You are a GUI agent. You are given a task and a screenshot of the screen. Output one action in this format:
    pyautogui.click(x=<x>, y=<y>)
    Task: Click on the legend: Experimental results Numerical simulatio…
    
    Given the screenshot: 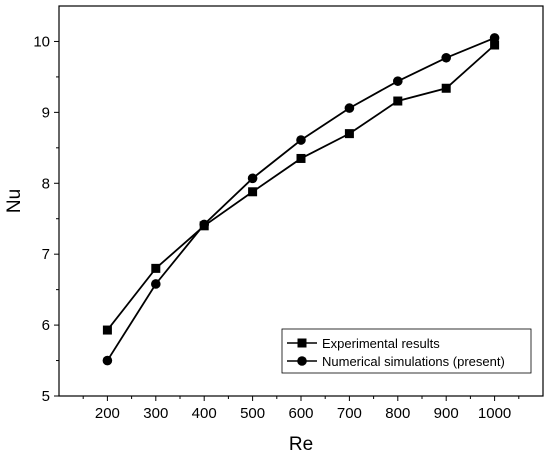 What is the action you would take?
    pyautogui.click(x=406, y=351)
    